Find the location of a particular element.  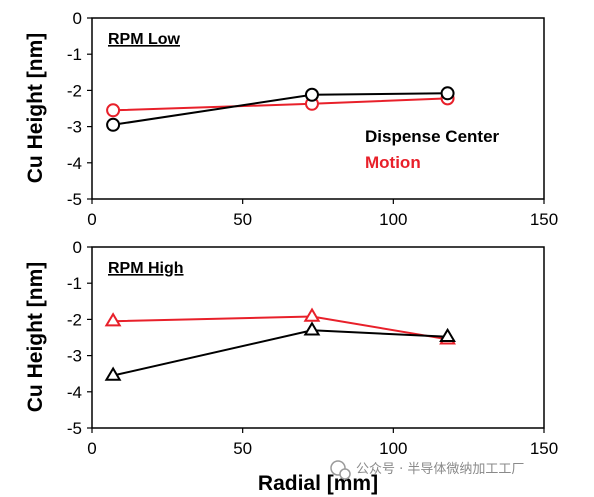

y-axis-label-rpm-low: Cu Height [nm] is located at coordinates (35, 108).